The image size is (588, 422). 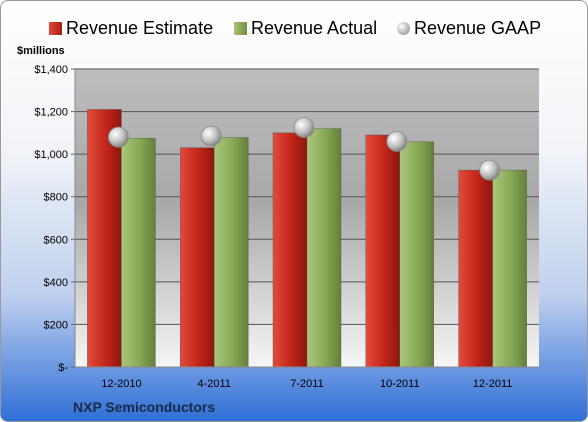 I want to click on legend-item-revenue-actual: Revenue Actual, so click(x=305, y=28).